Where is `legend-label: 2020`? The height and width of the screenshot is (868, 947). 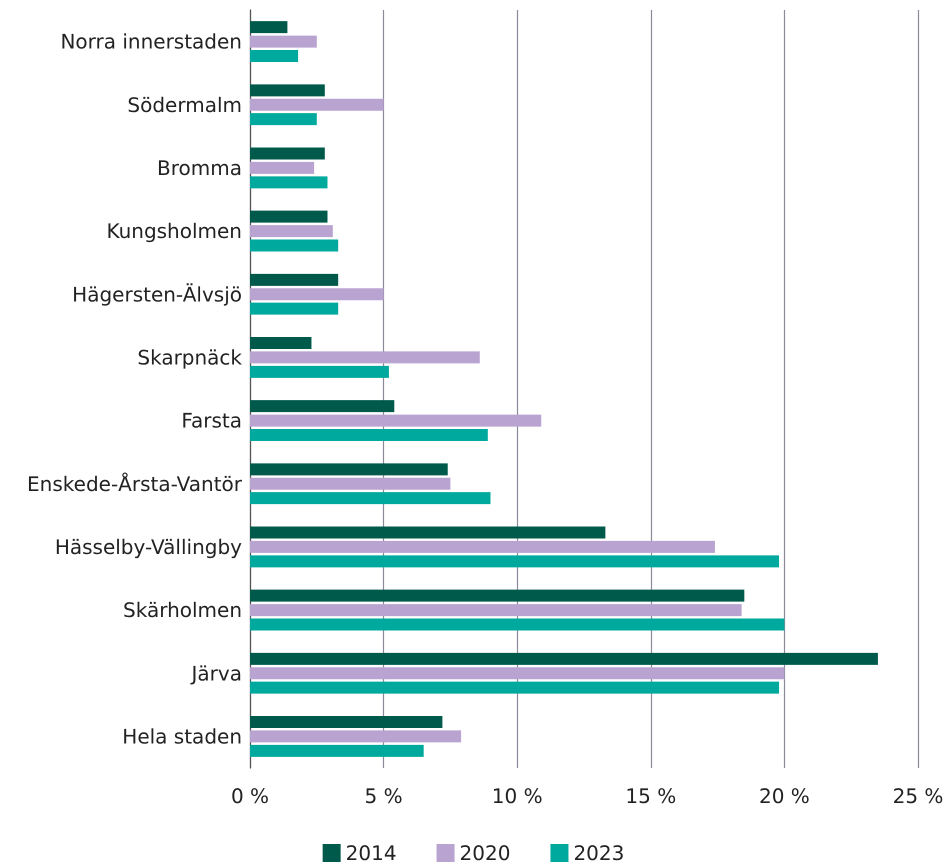 legend-label: 2020 is located at coordinates (485, 853).